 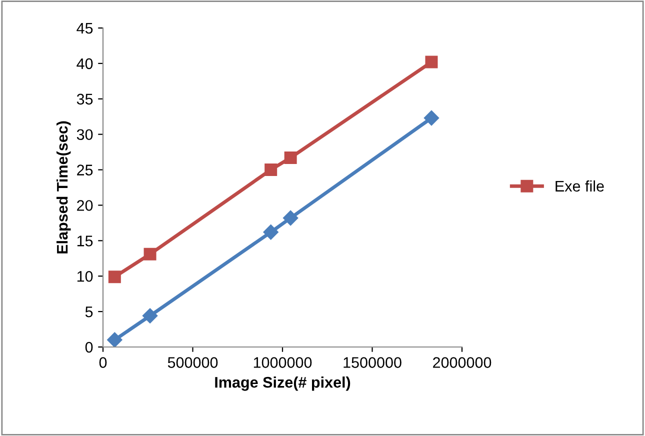 What do you see at coordinates (63, 187) in the screenshot?
I see `y-axis-title: Elapsed Time(sec)` at bounding box center [63, 187].